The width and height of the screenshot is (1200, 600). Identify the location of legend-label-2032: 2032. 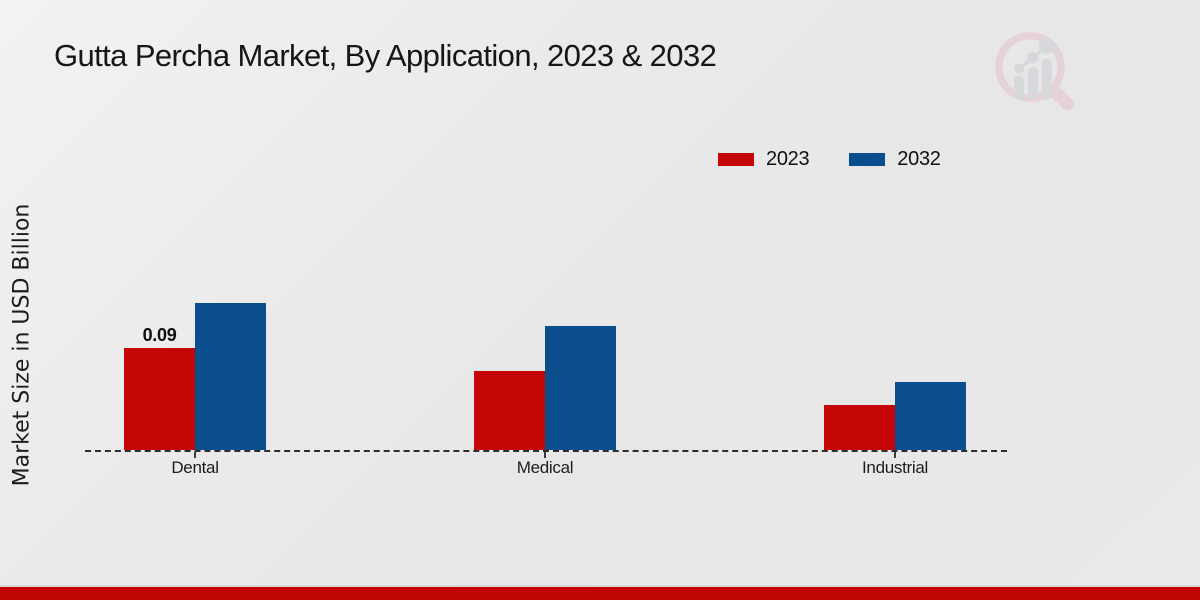
(919, 159).